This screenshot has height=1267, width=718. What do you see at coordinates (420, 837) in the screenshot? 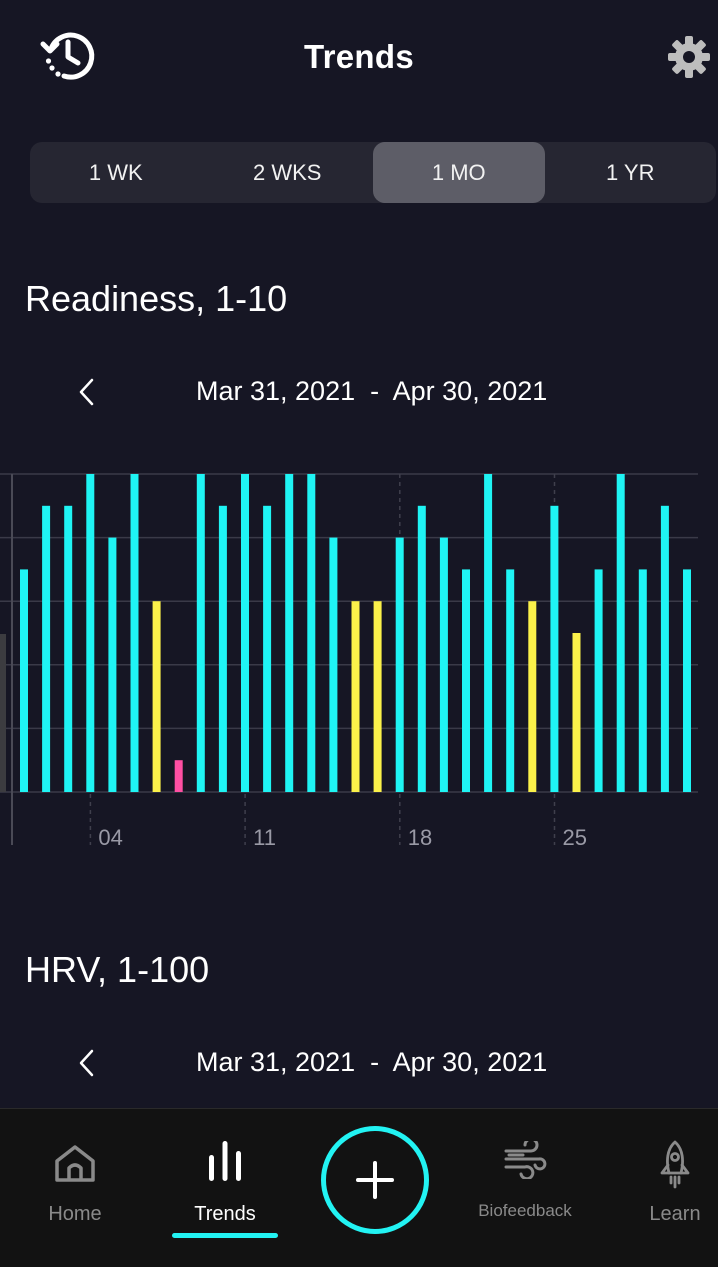
I see `x-tick-label: 18` at bounding box center [420, 837].